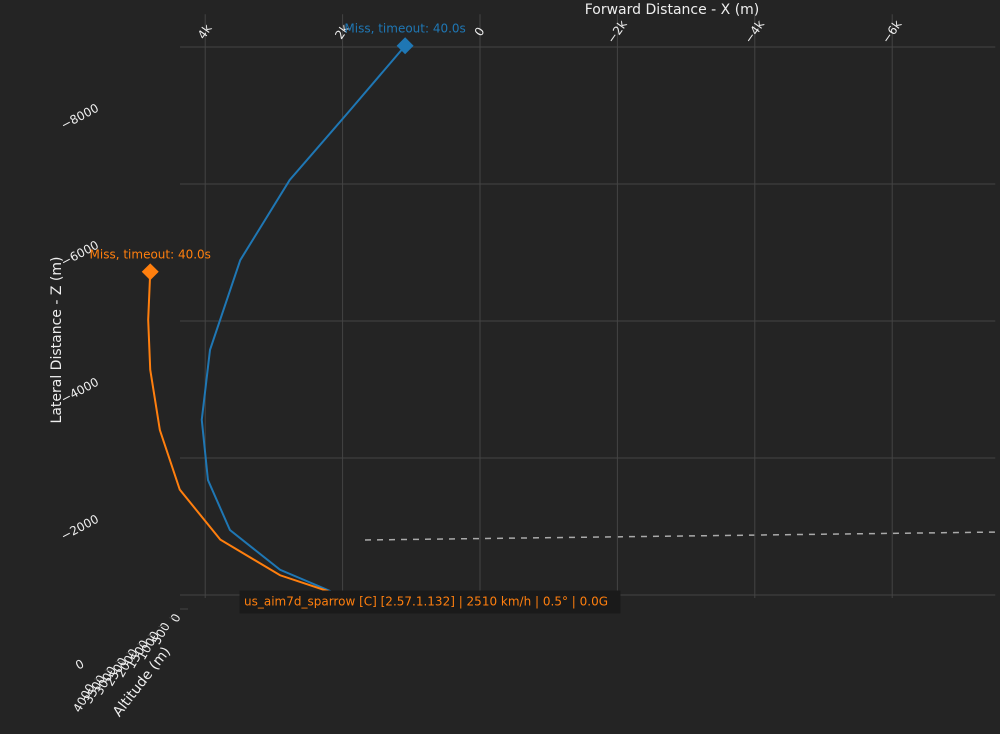  Describe the element at coordinates (150, 272) in the screenshot. I see `end-marker` at that location.